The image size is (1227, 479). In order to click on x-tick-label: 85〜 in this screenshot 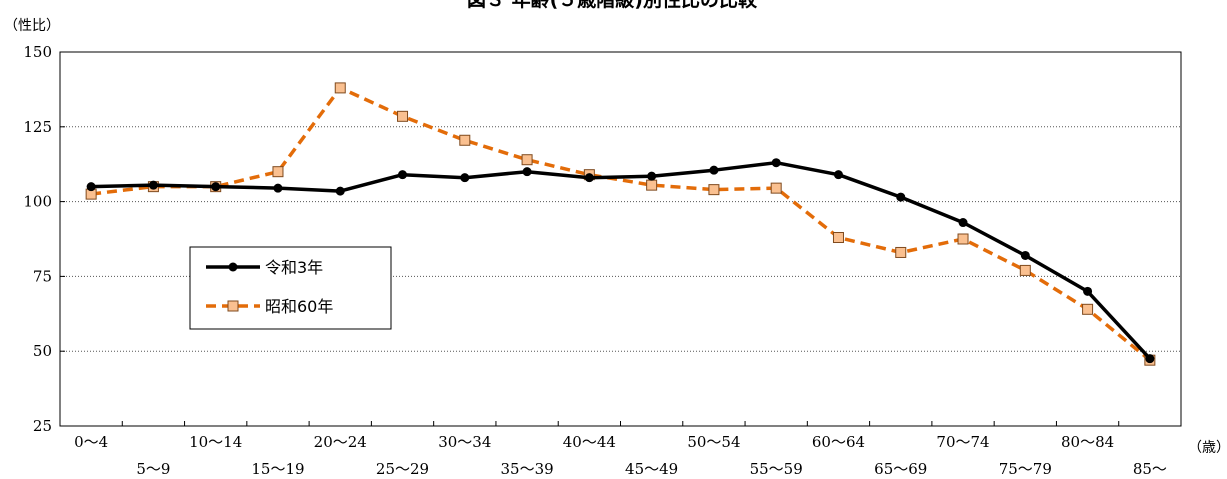, I will do `click(1150, 469)`.